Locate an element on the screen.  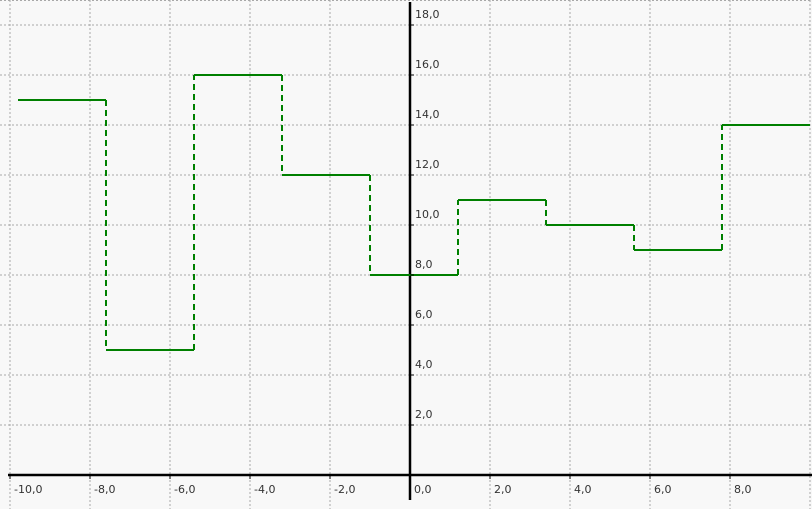
x-tick-label: 2,0 is located at coordinates (503, 489).